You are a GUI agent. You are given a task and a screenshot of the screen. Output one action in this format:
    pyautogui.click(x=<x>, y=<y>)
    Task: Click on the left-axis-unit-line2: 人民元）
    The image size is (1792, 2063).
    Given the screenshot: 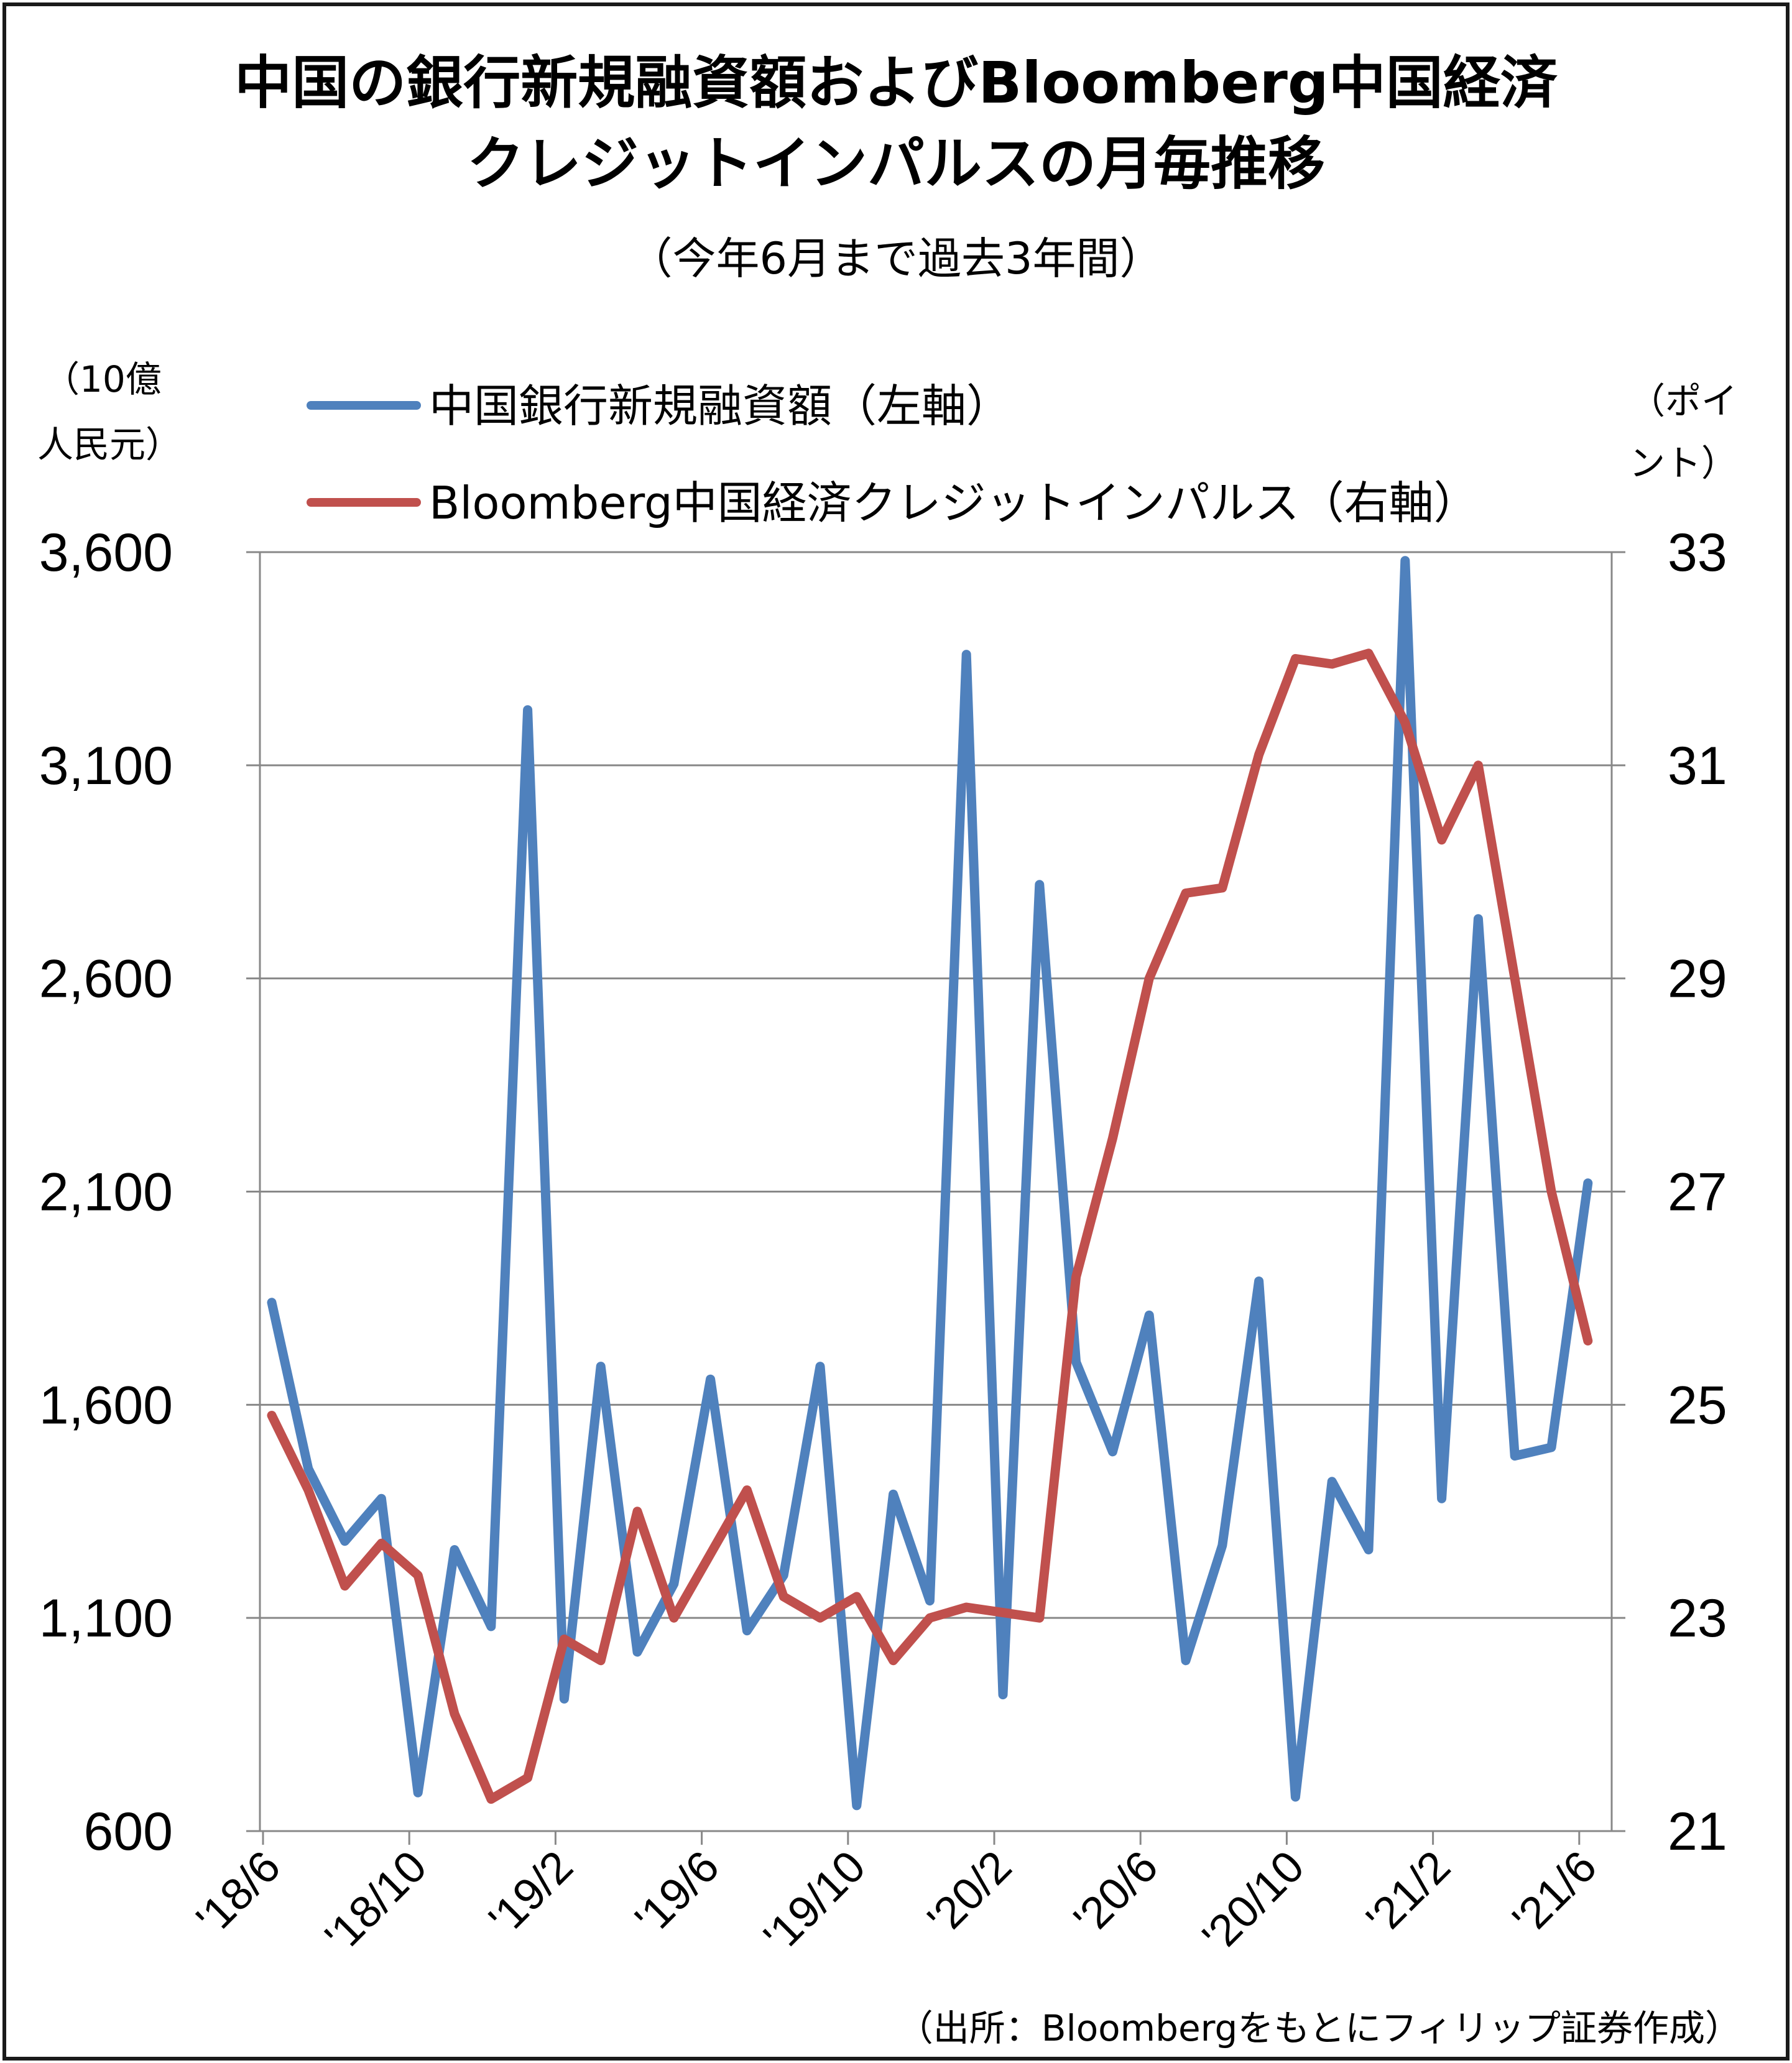 What is the action you would take?
    pyautogui.click(x=109, y=444)
    